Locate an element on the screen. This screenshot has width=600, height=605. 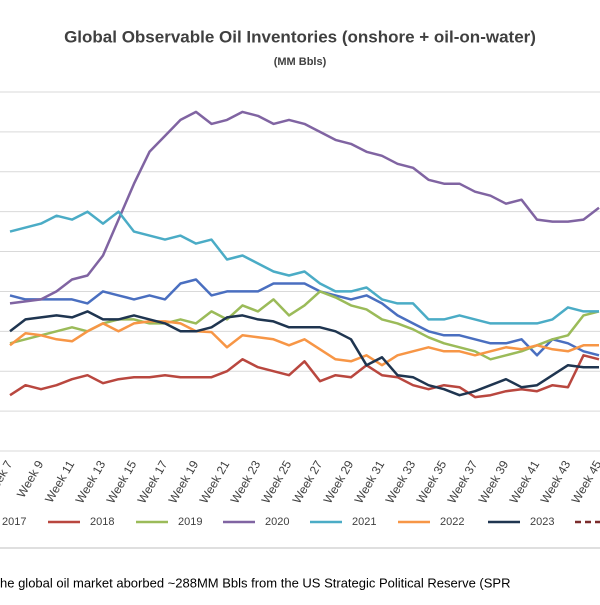
legend-label: 2022 is located at coordinates (452, 522).